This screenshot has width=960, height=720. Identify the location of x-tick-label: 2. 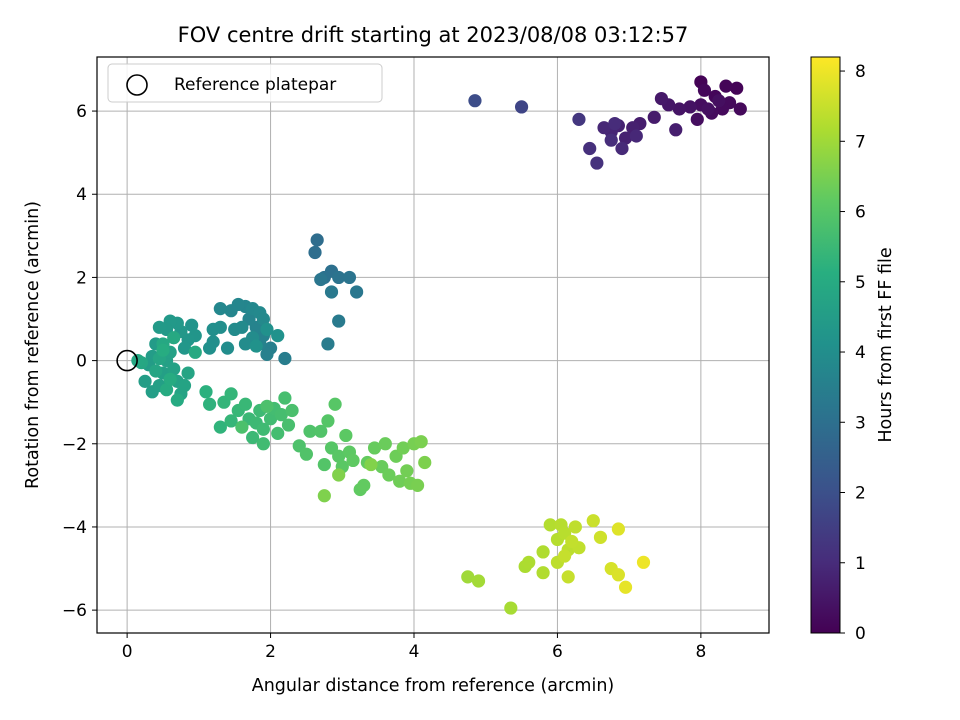
(270, 652).